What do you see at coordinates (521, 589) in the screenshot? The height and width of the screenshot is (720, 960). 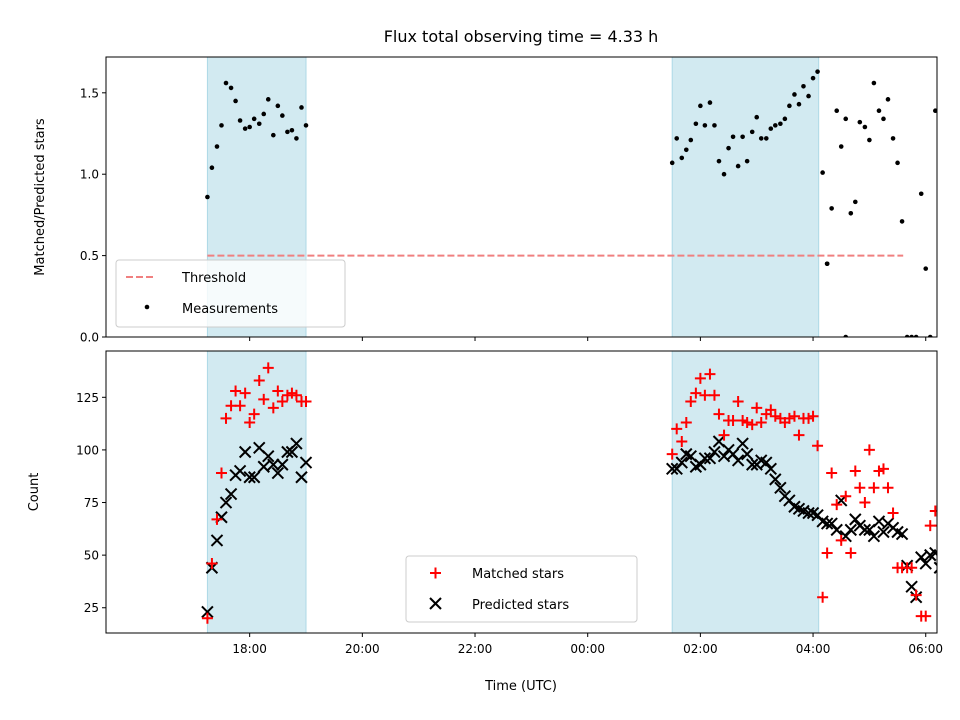 I see `bottom-legend-box` at bounding box center [521, 589].